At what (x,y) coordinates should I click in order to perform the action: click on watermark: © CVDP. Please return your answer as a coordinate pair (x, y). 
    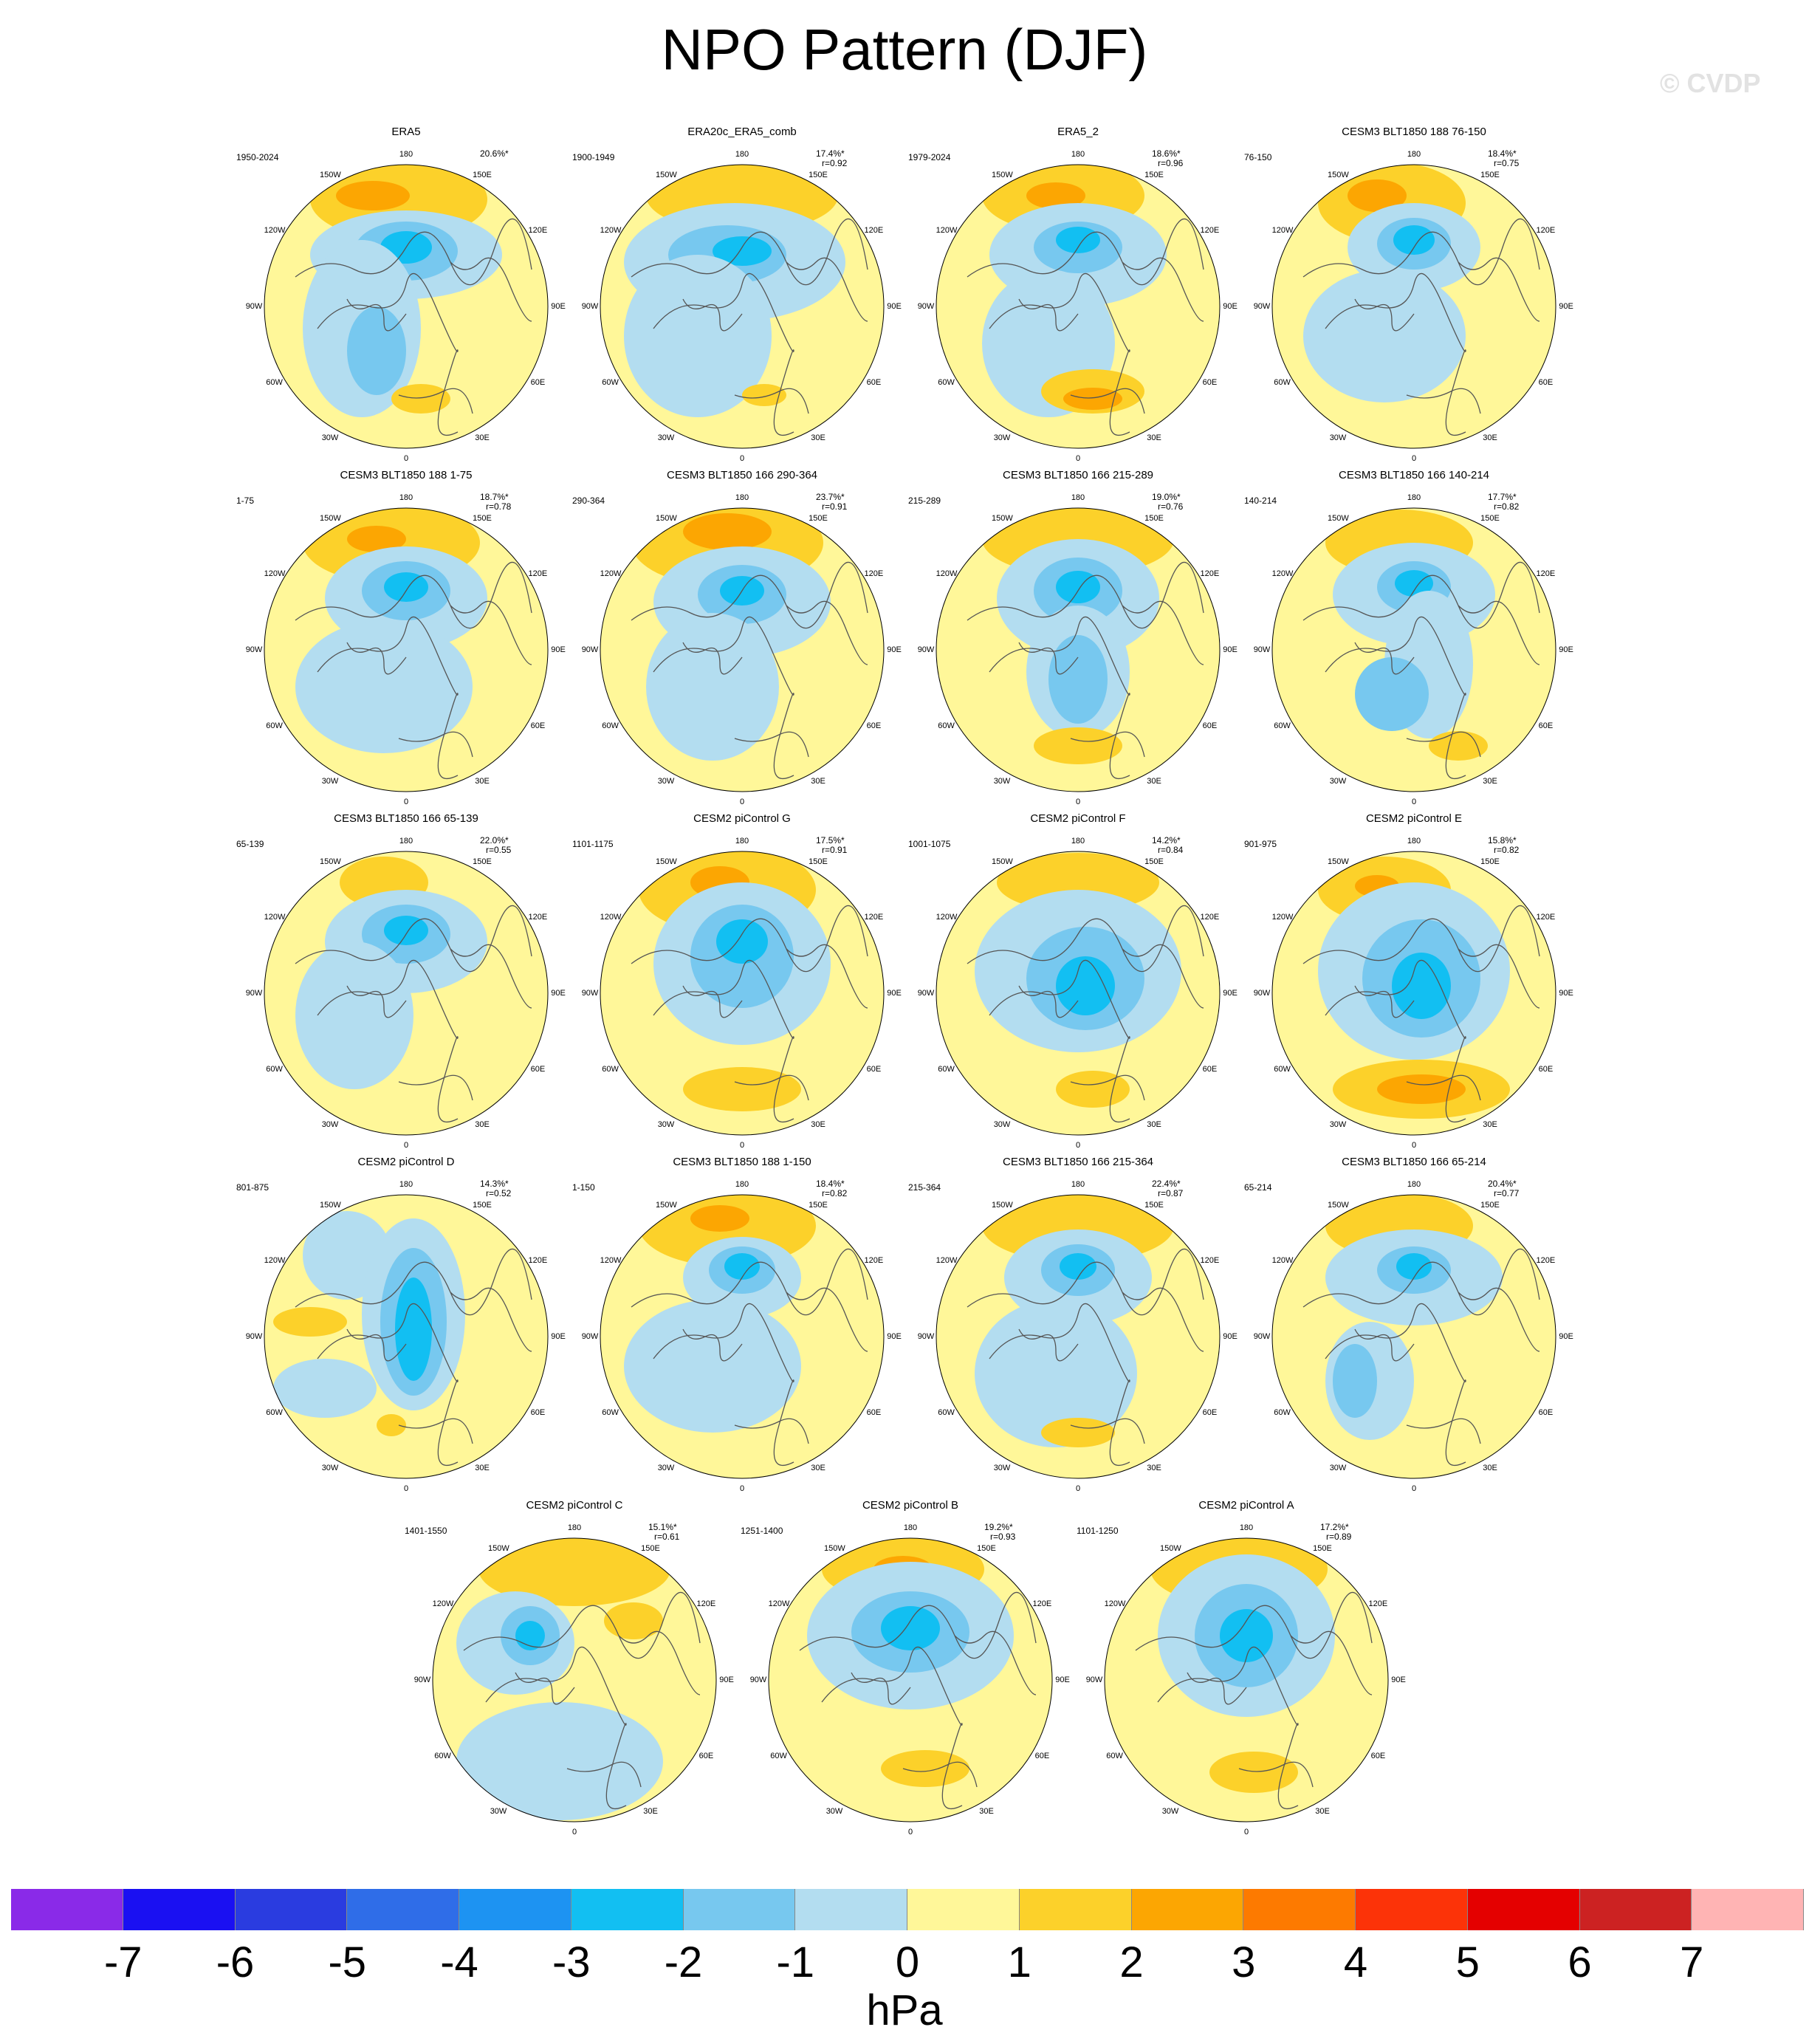
    Looking at the image, I should click on (1710, 83).